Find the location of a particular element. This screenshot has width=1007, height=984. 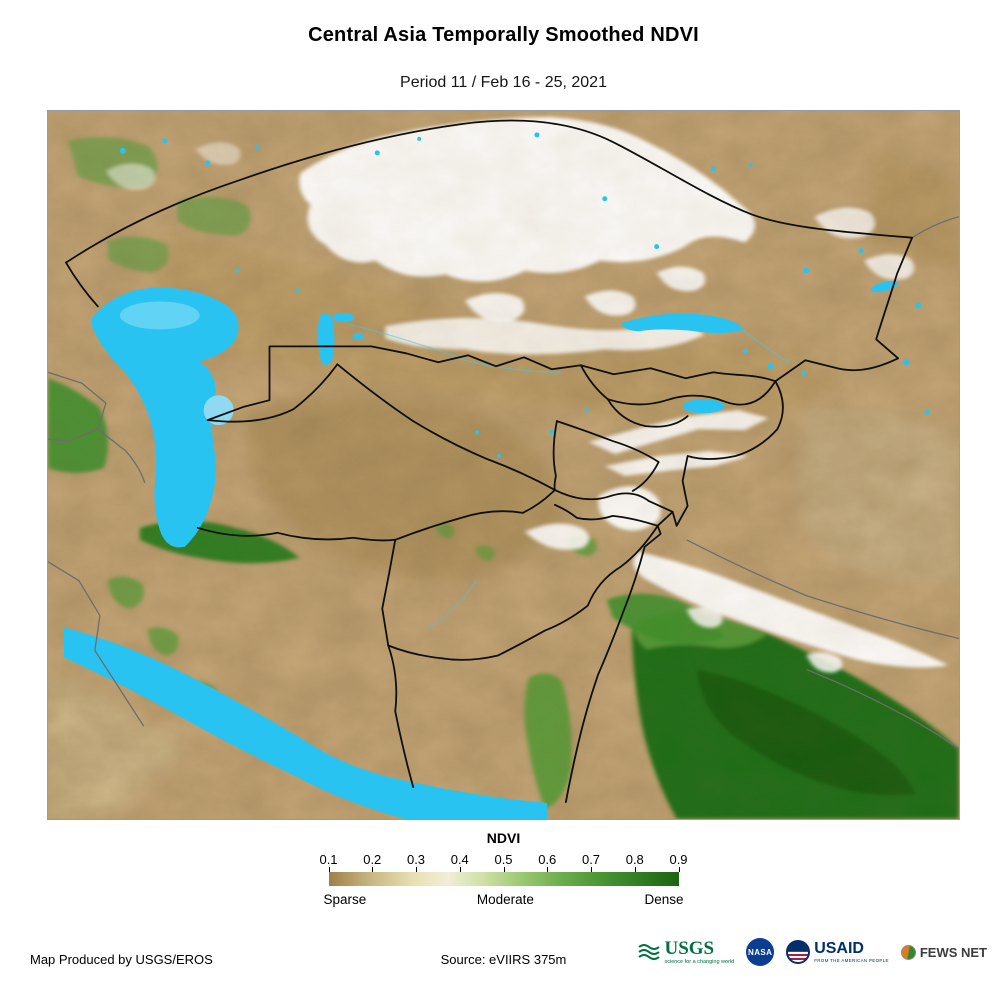

fewsnet-globe-icon is located at coordinates (908, 952).